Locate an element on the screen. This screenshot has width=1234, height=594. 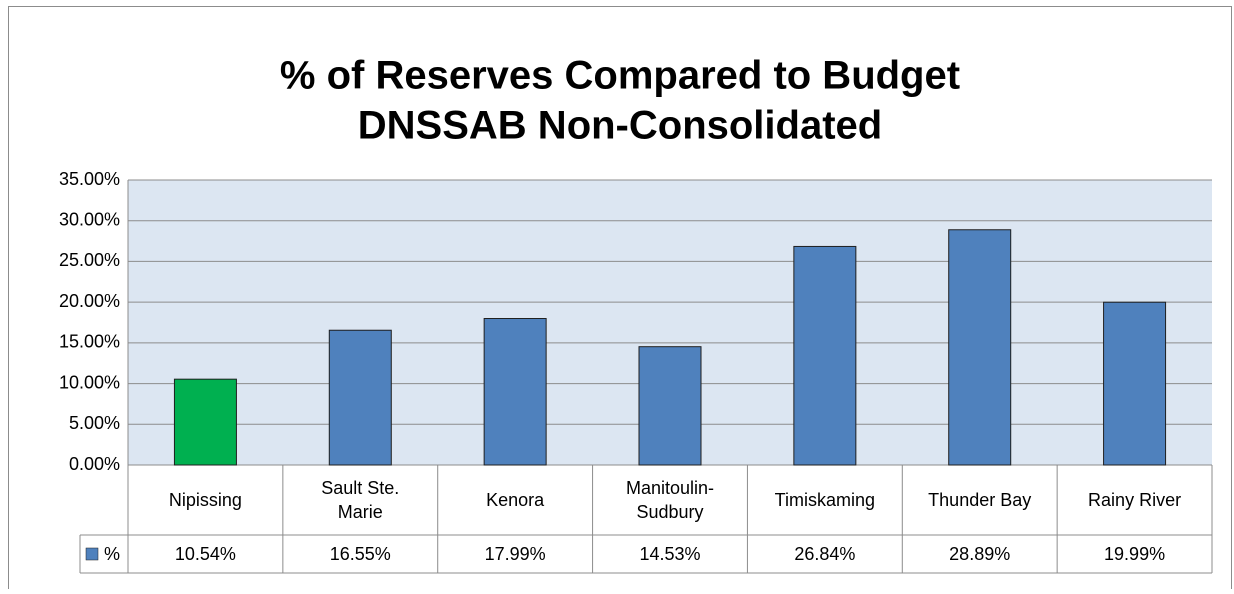
y-tick-label: 10.00% is located at coordinates (89, 382).